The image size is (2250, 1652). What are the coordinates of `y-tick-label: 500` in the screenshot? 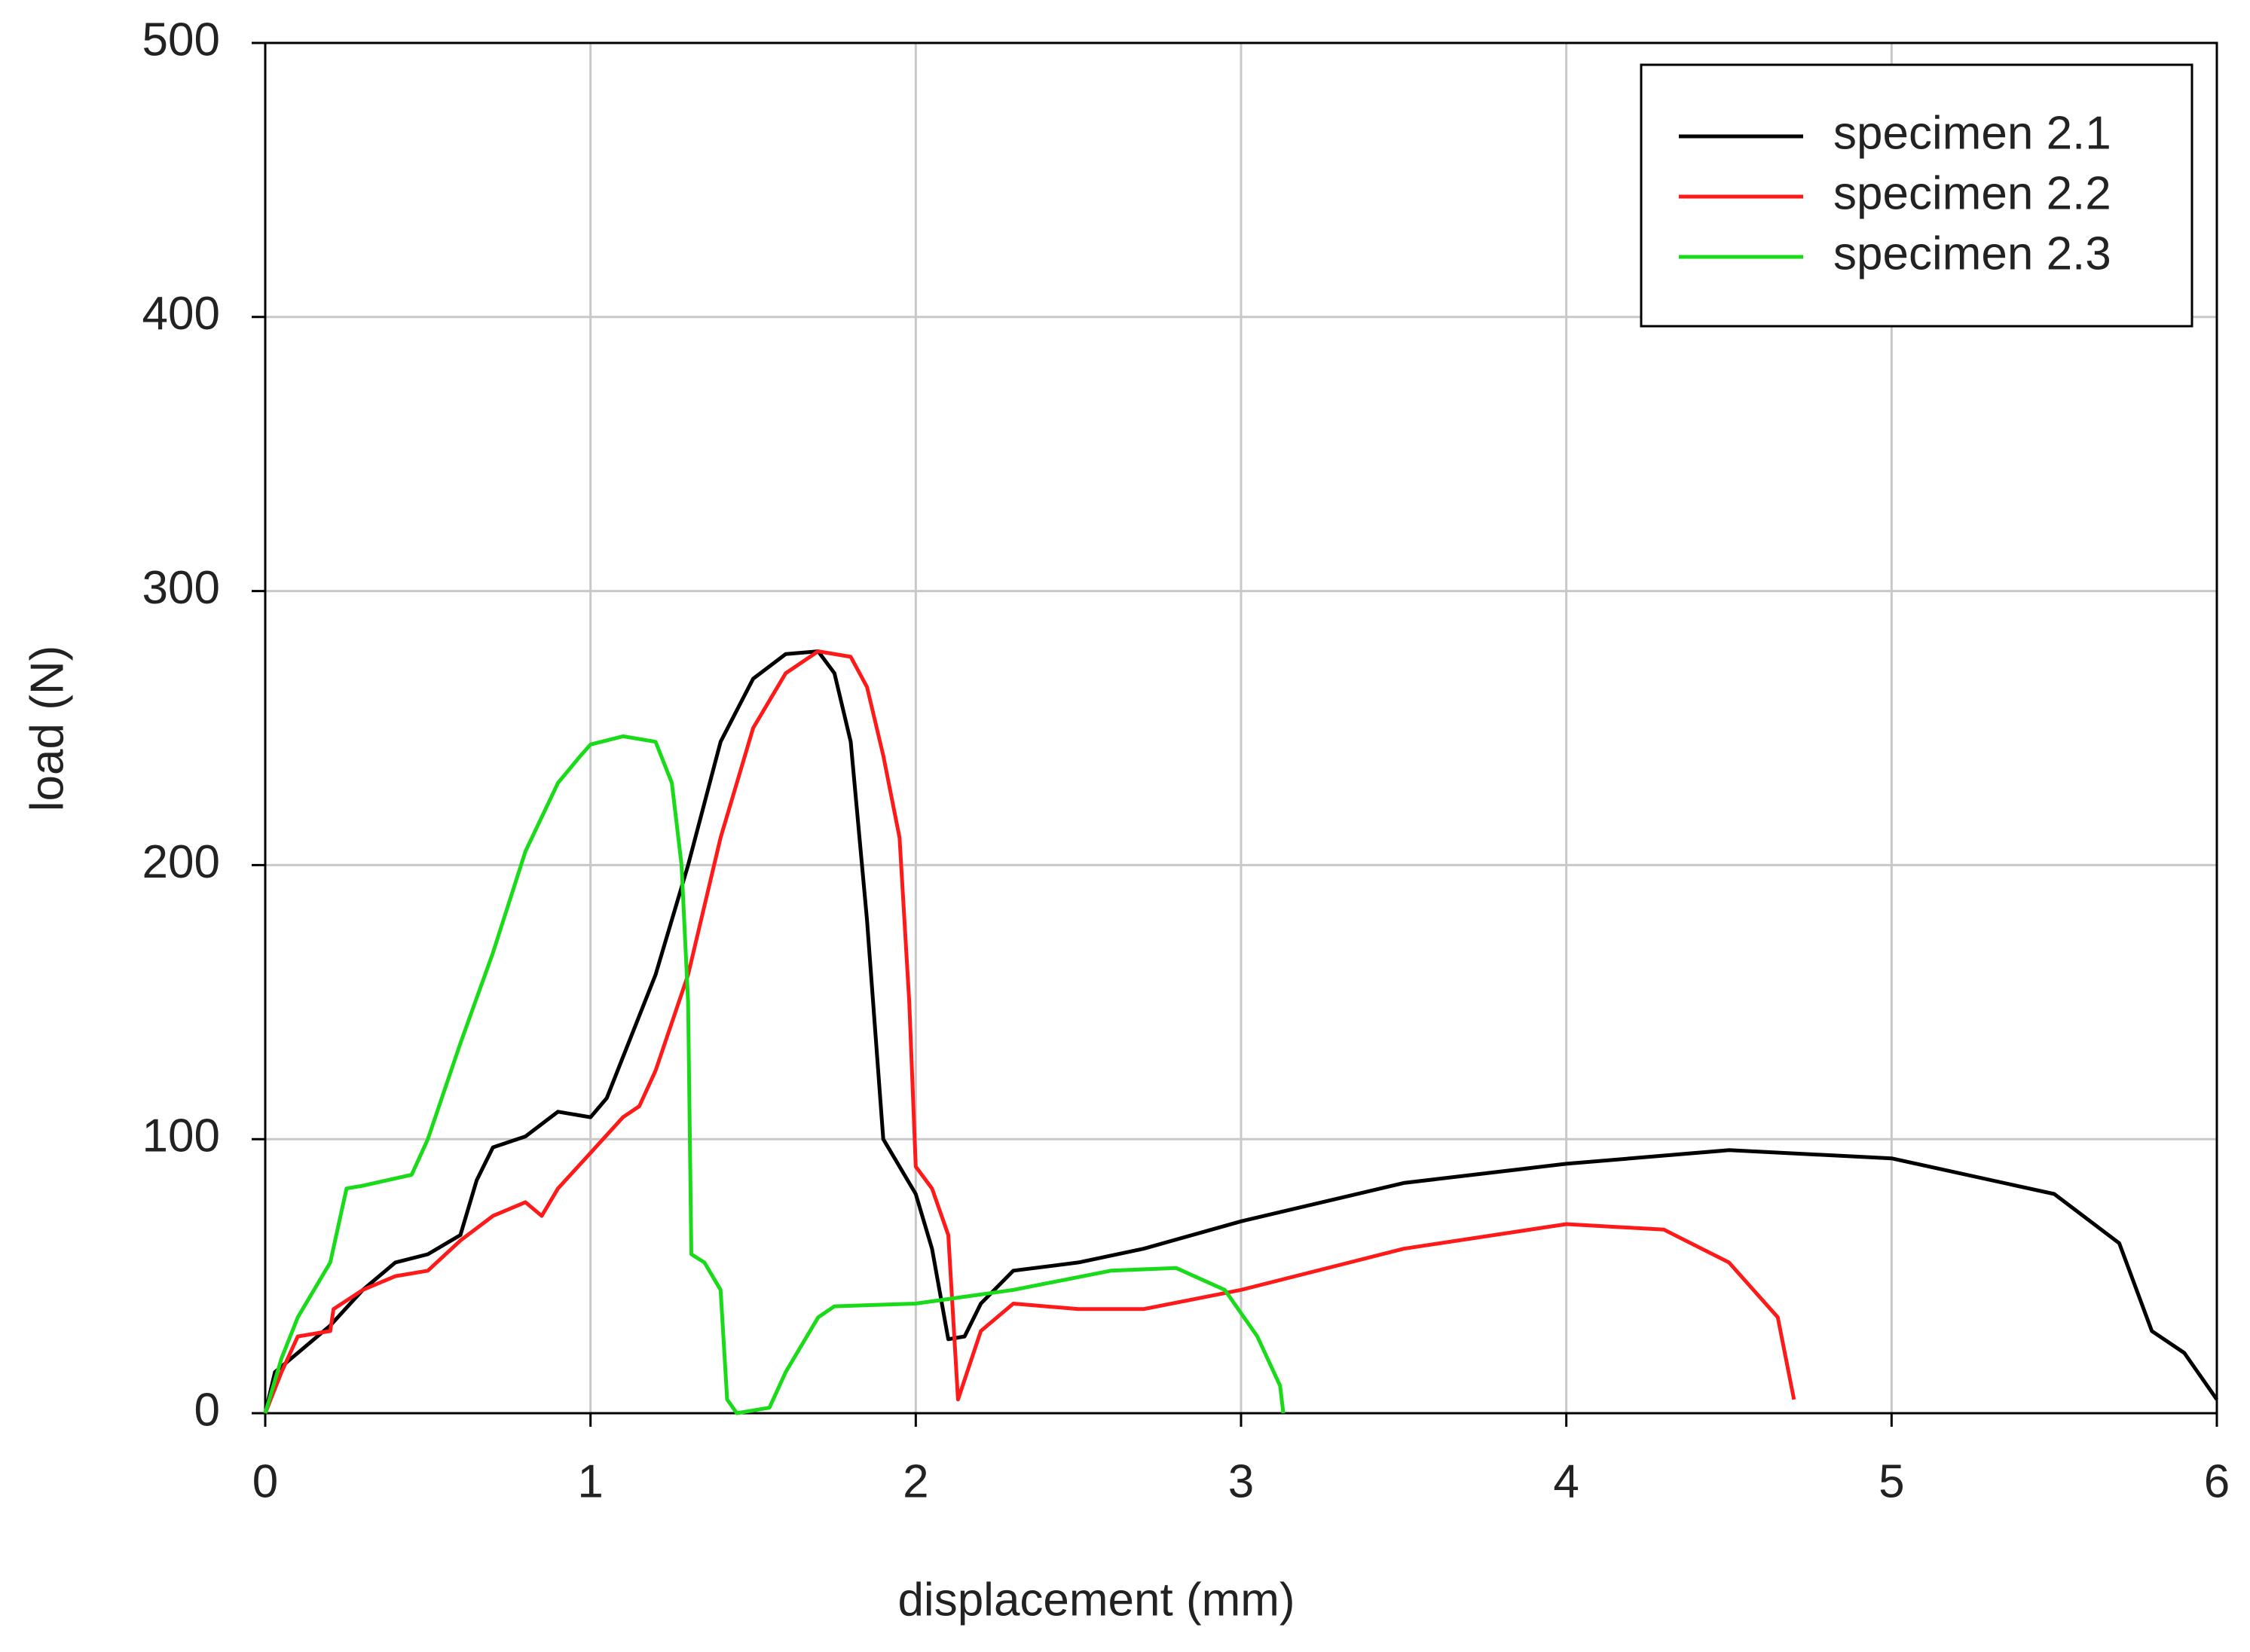 It's located at (181, 40).